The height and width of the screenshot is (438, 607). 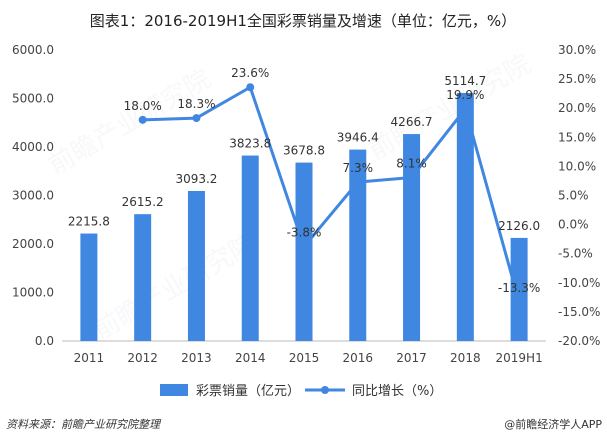 What do you see at coordinates (44, 341) in the screenshot?
I see `y-left-tick-label: 0.0` at bounding box center [44, 341].